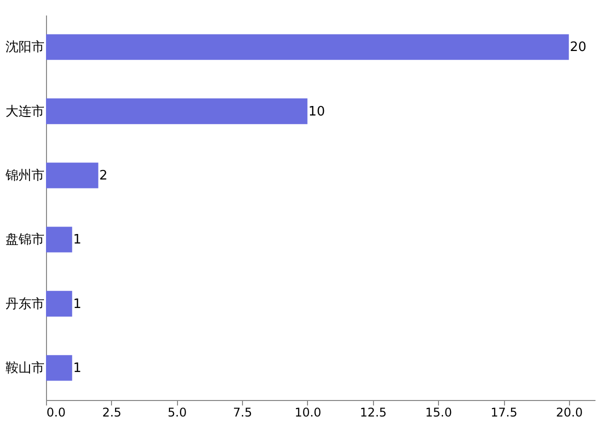 This screenshot has height=423, width=600. Describe the element at coordinates (504, 413) in the screenshot. I see `x-tick-label: 17.5` at that location.